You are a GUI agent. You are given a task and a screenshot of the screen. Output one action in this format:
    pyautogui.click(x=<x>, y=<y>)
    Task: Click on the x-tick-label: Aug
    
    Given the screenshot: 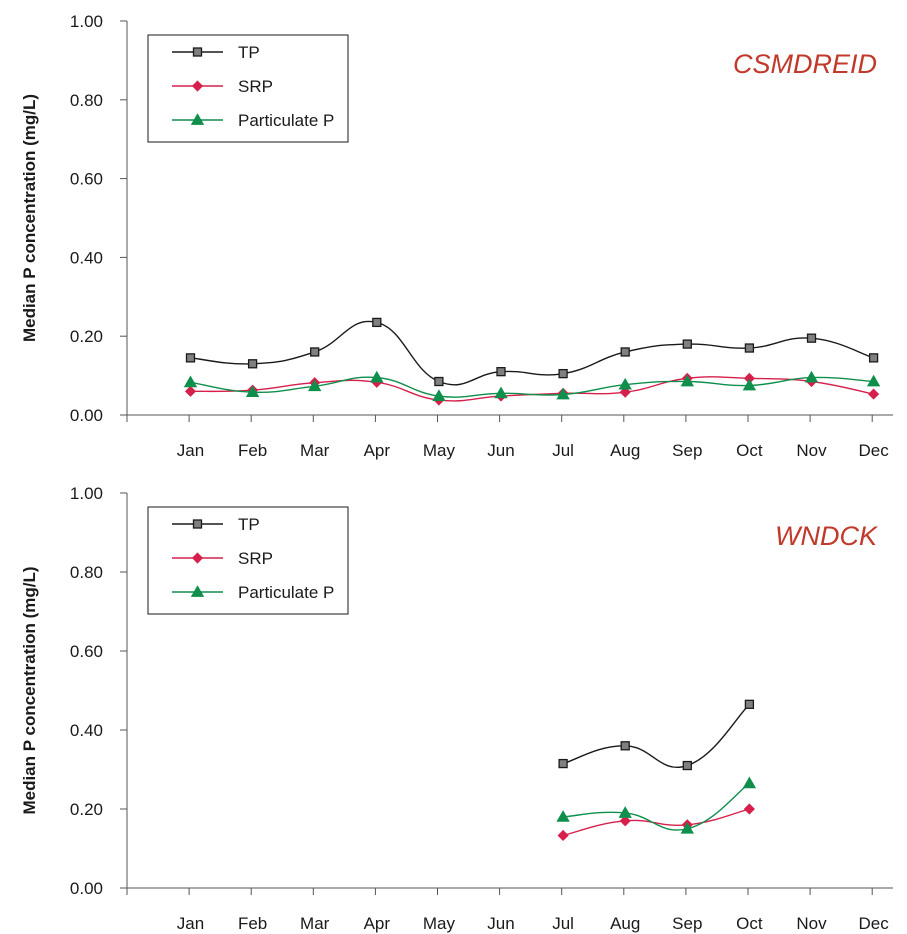 What is the action you would take?
    pyautogui.click(x=625, y=923)
    